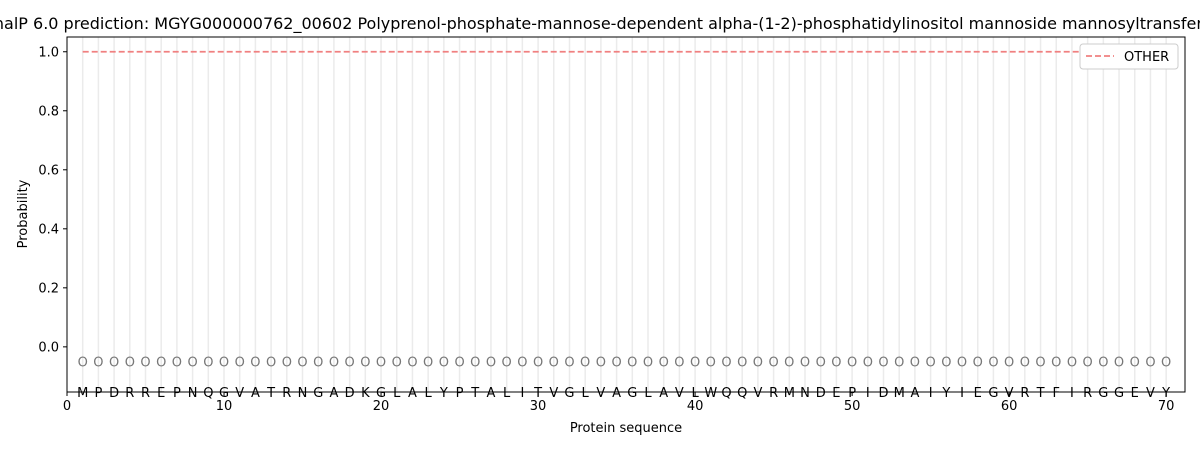 The image size is (1200, 454). I want to click on x-tick-label: 0, so click(67, 406).